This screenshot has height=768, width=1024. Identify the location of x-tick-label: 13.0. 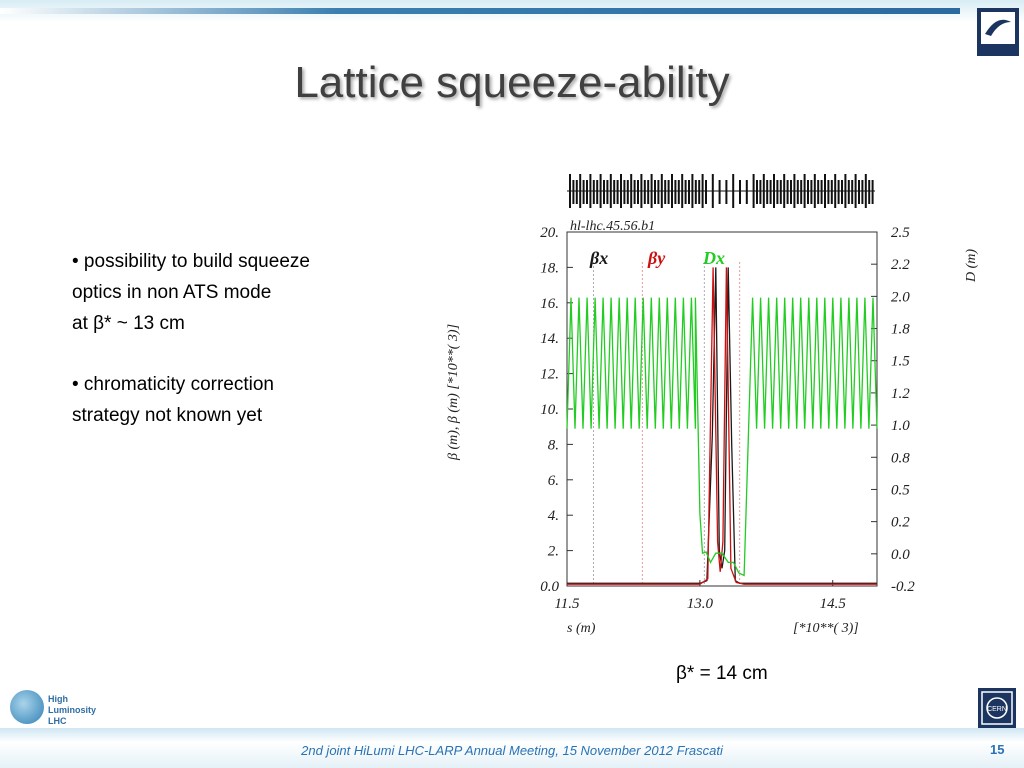
(700, 604).